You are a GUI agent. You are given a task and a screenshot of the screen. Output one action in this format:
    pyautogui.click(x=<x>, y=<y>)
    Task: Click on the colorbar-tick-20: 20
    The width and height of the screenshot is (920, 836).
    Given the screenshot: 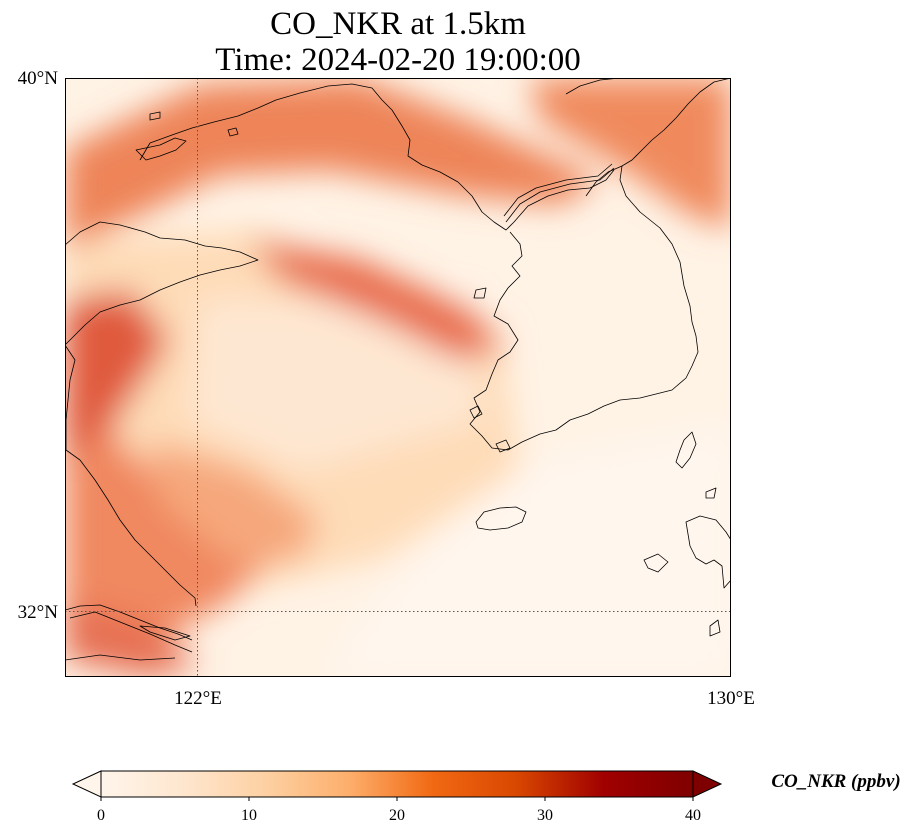 What is the action you would take?
    pyautogui.click(x=397, y=815)
    